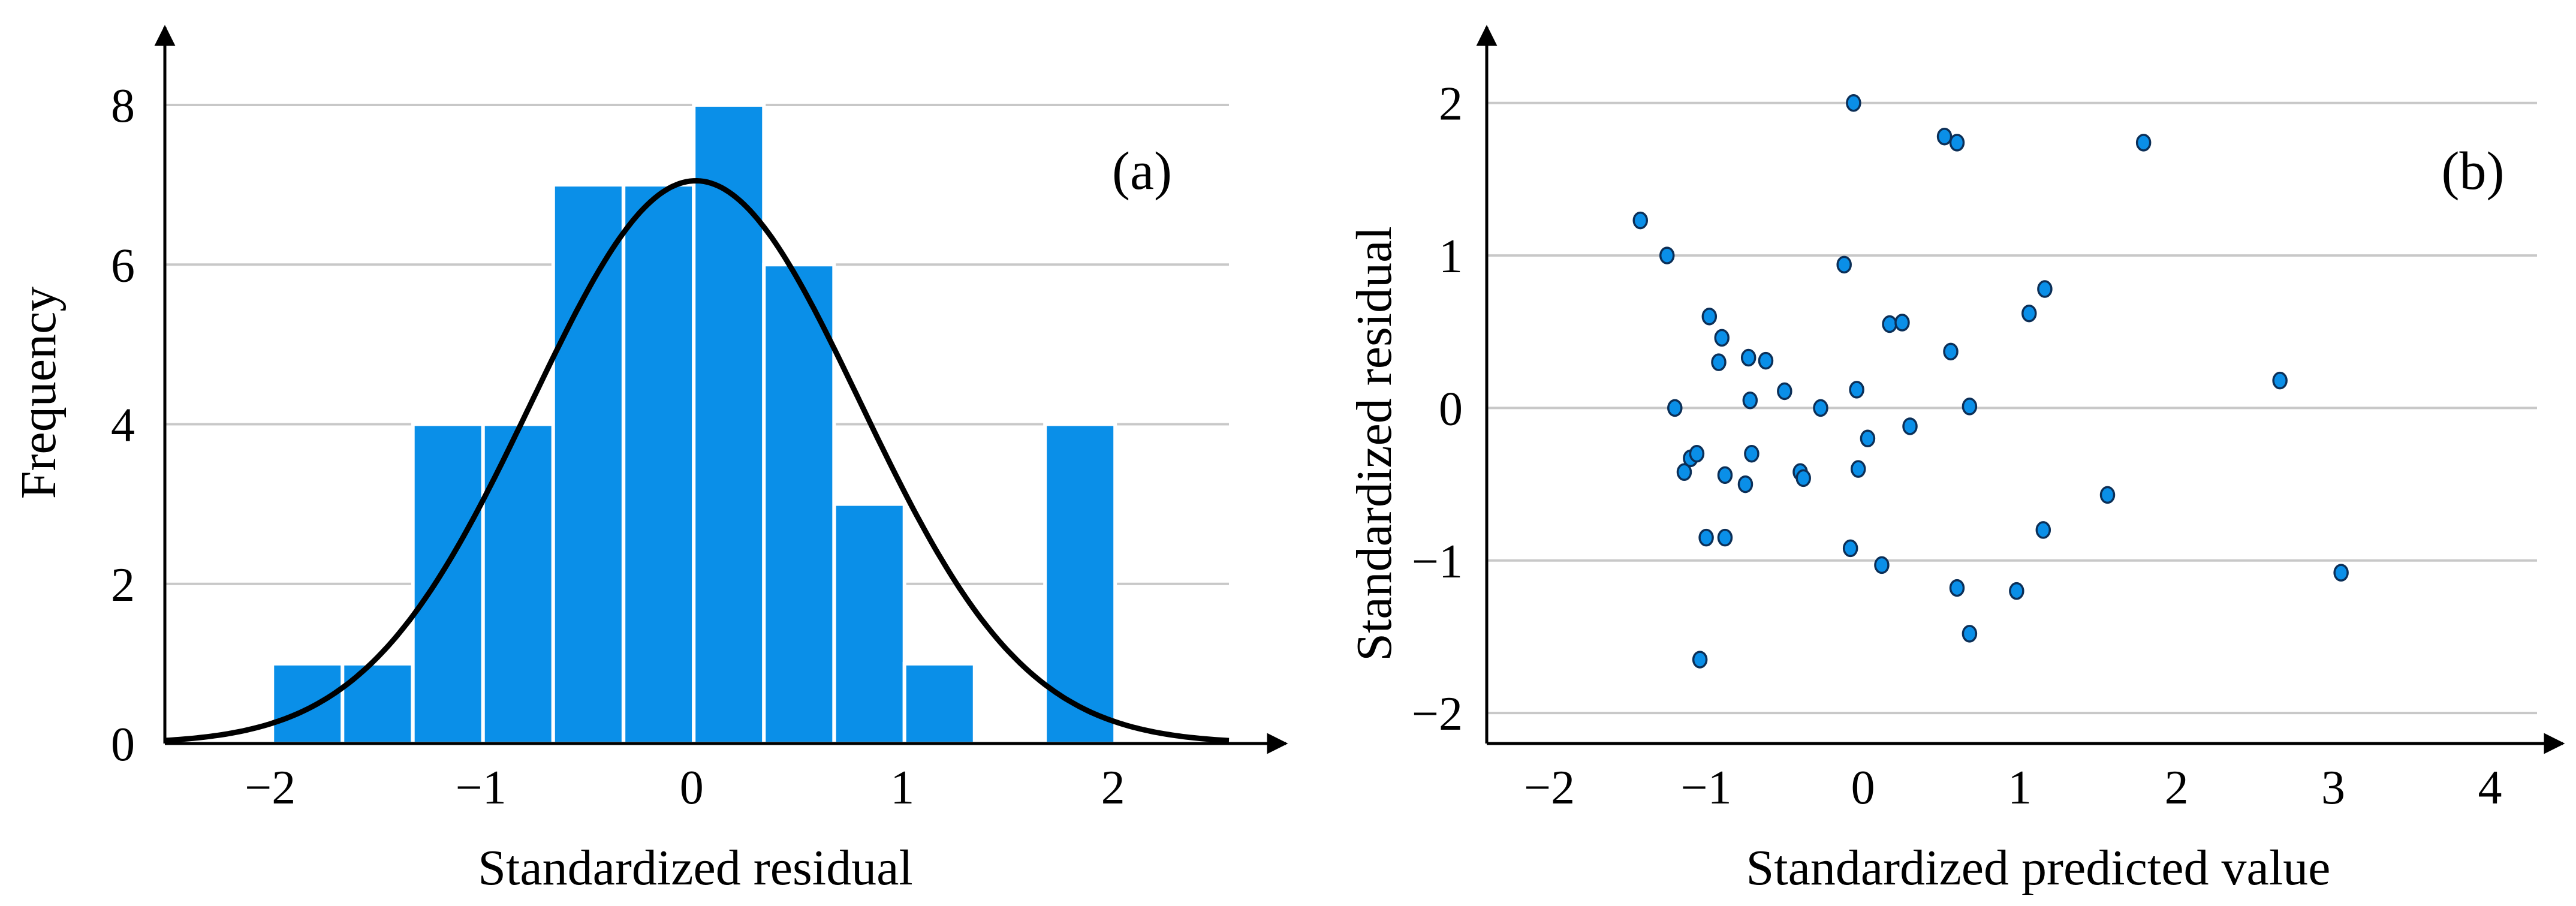  I want to click on y-tick-label: 4, so click(123, 426).